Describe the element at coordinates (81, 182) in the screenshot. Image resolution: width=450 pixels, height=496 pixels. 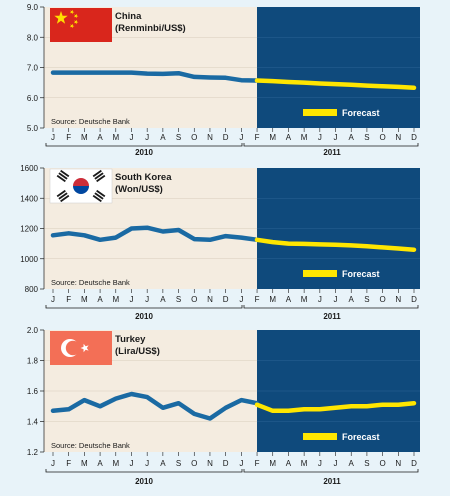
I see `taegeuk-top-icon` at that location.